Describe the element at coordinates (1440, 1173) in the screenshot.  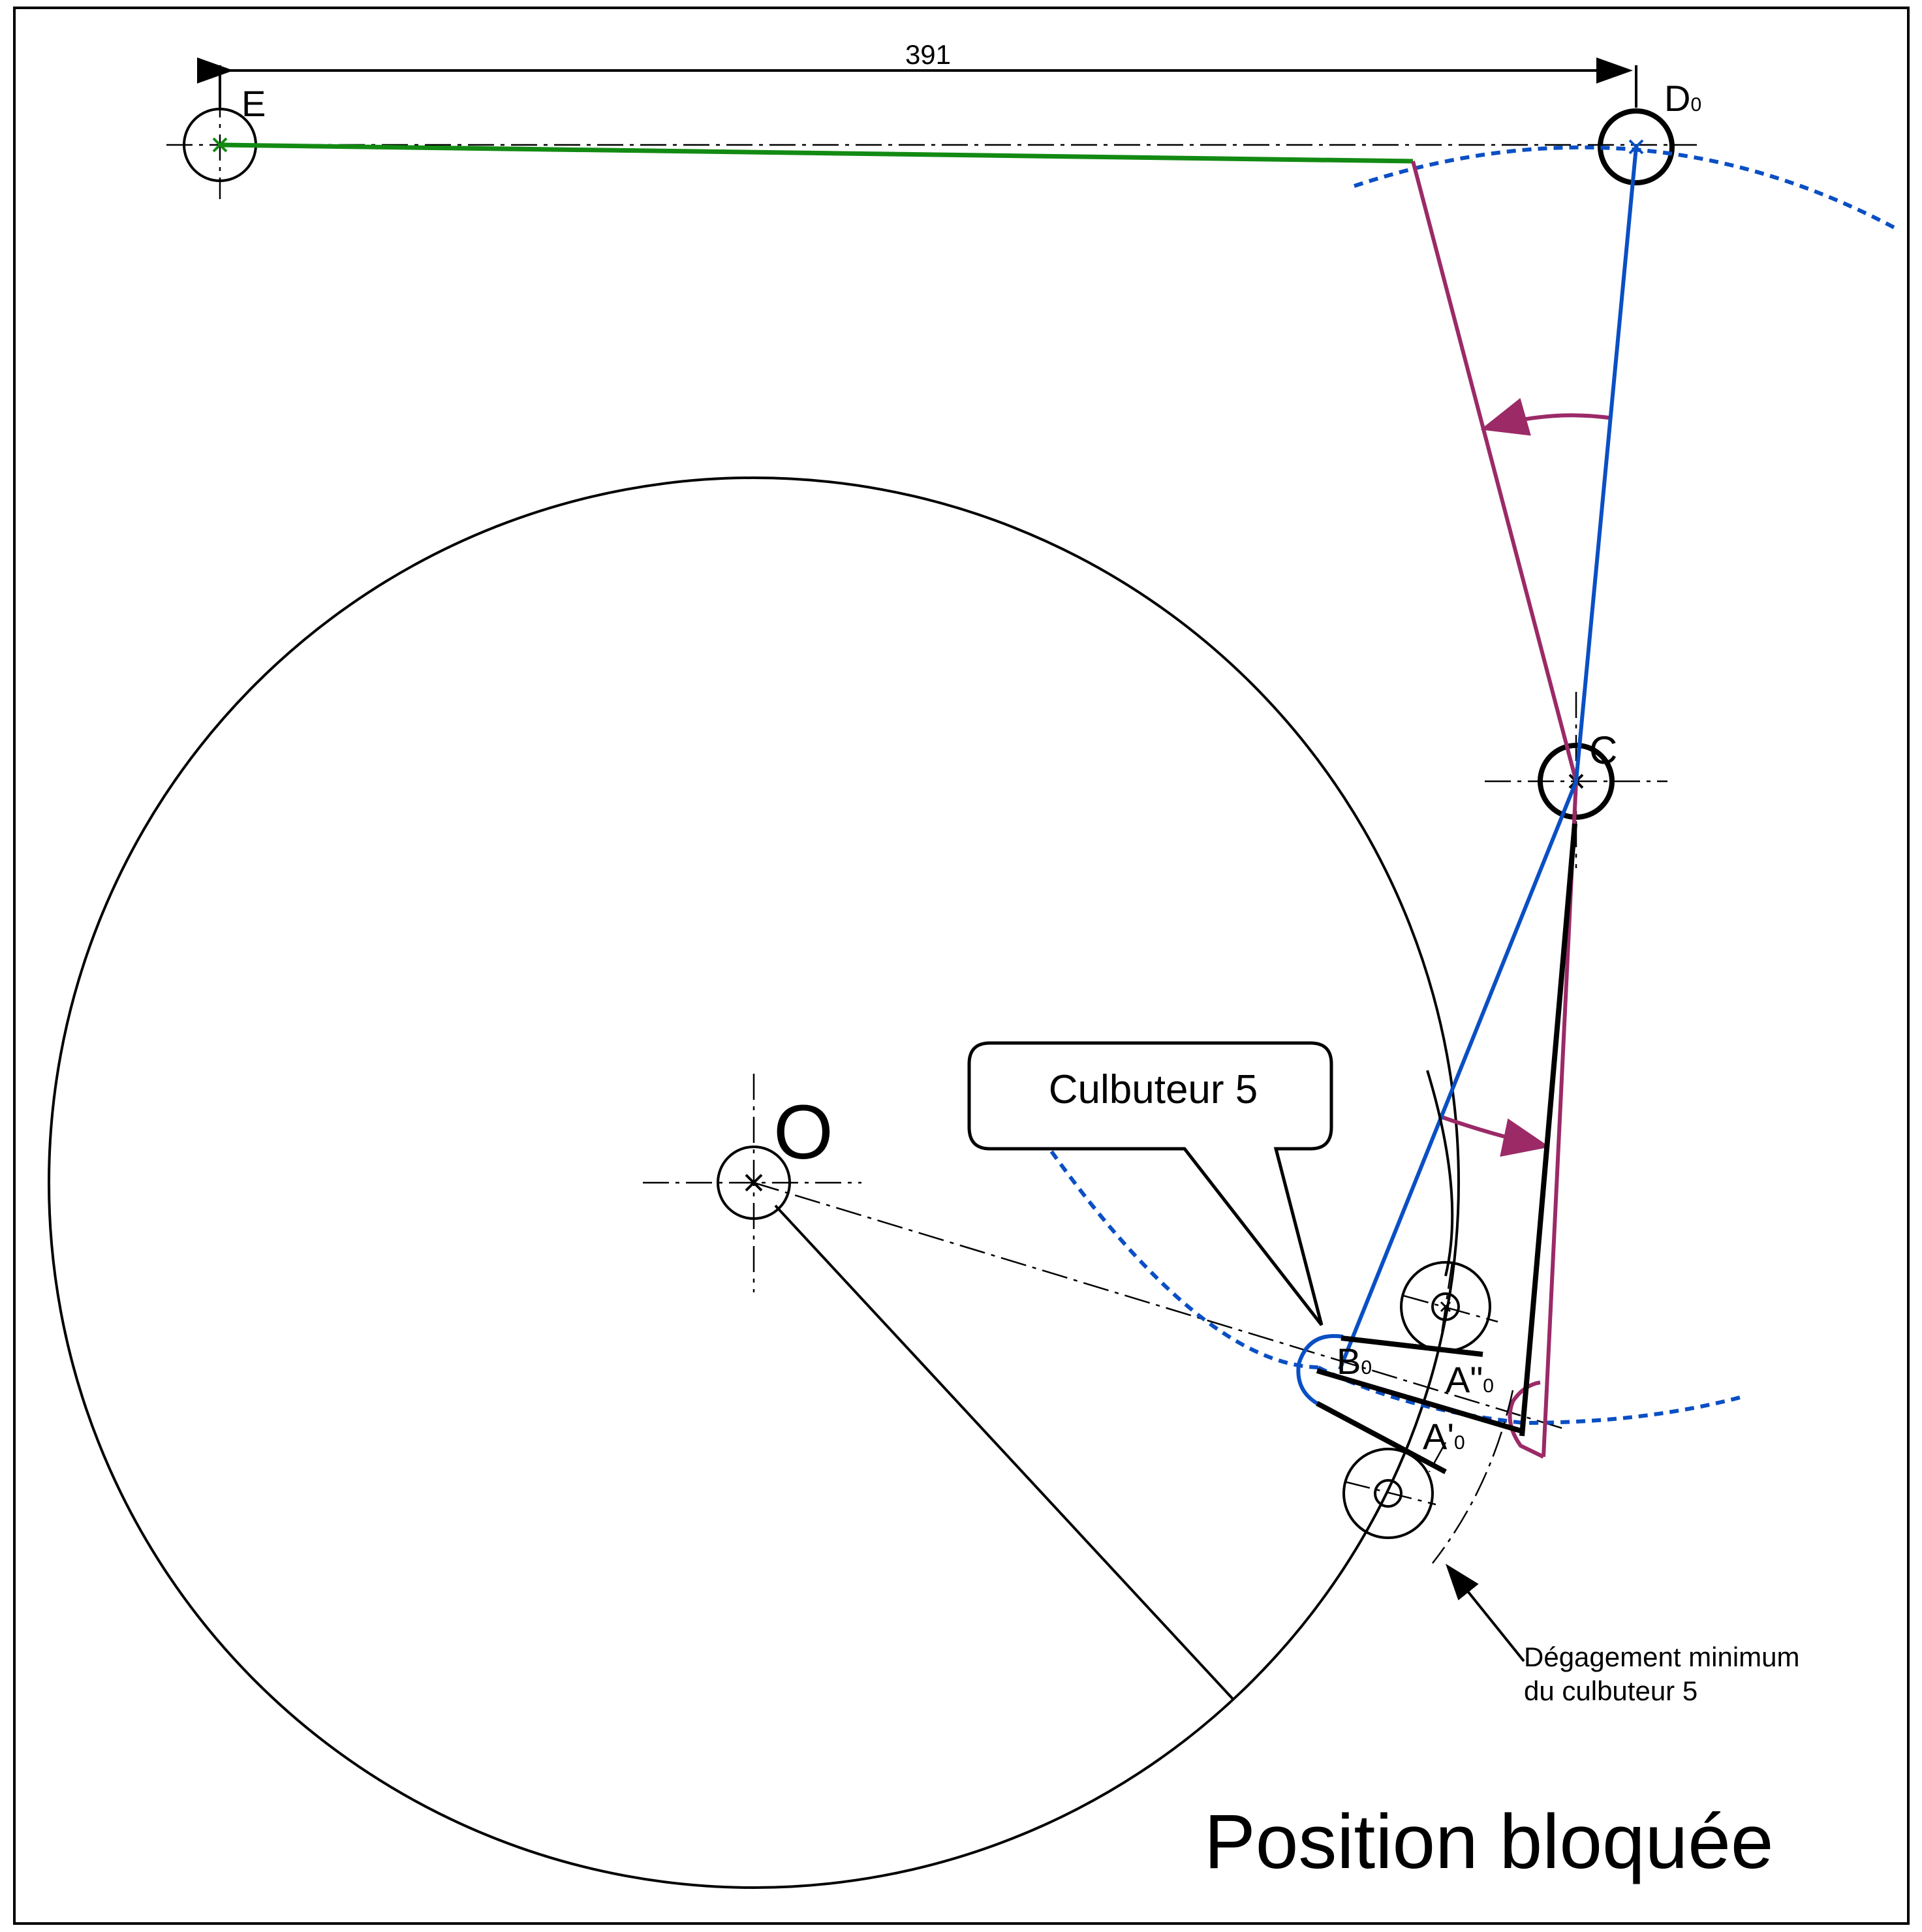
I see `wheel-arc-right` at that location.